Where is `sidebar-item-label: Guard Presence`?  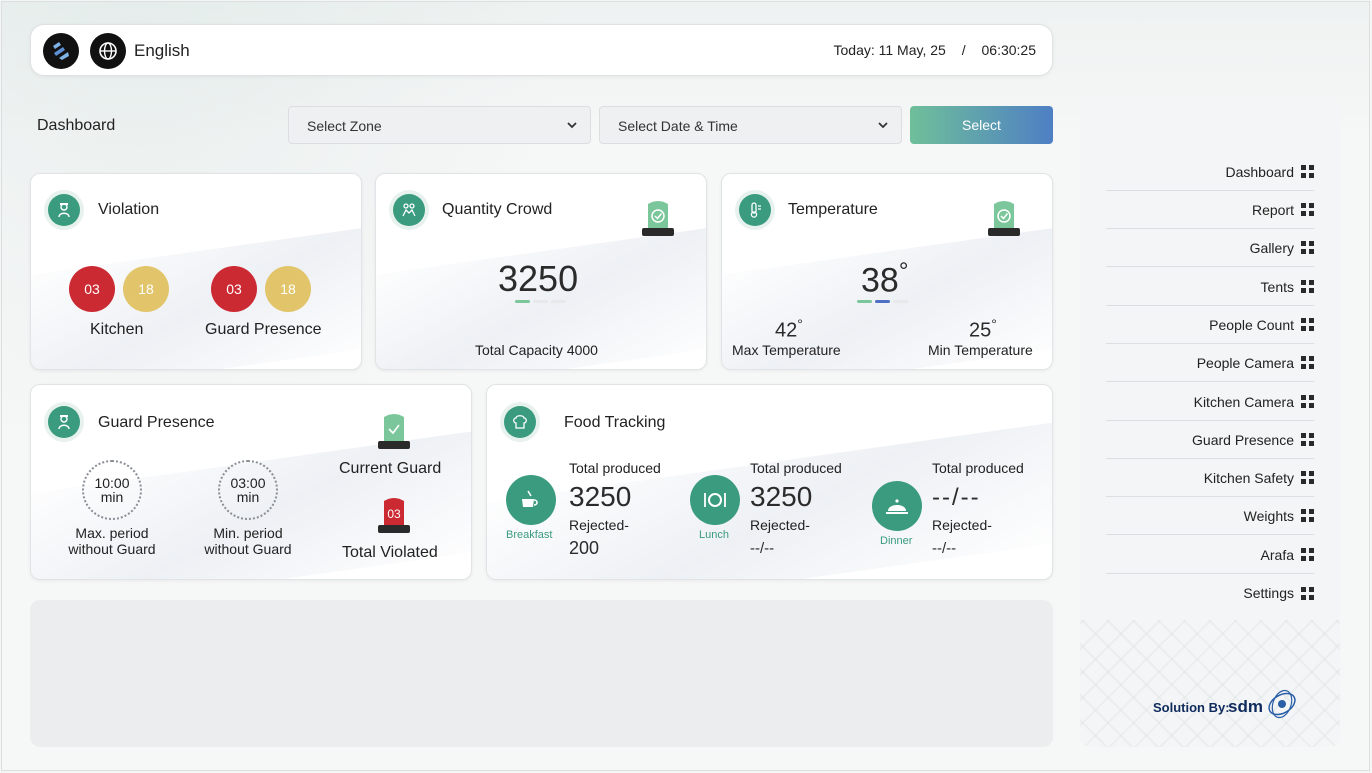 sidebar-item-label: Guard Presence is located at coordinates (1243, 439).